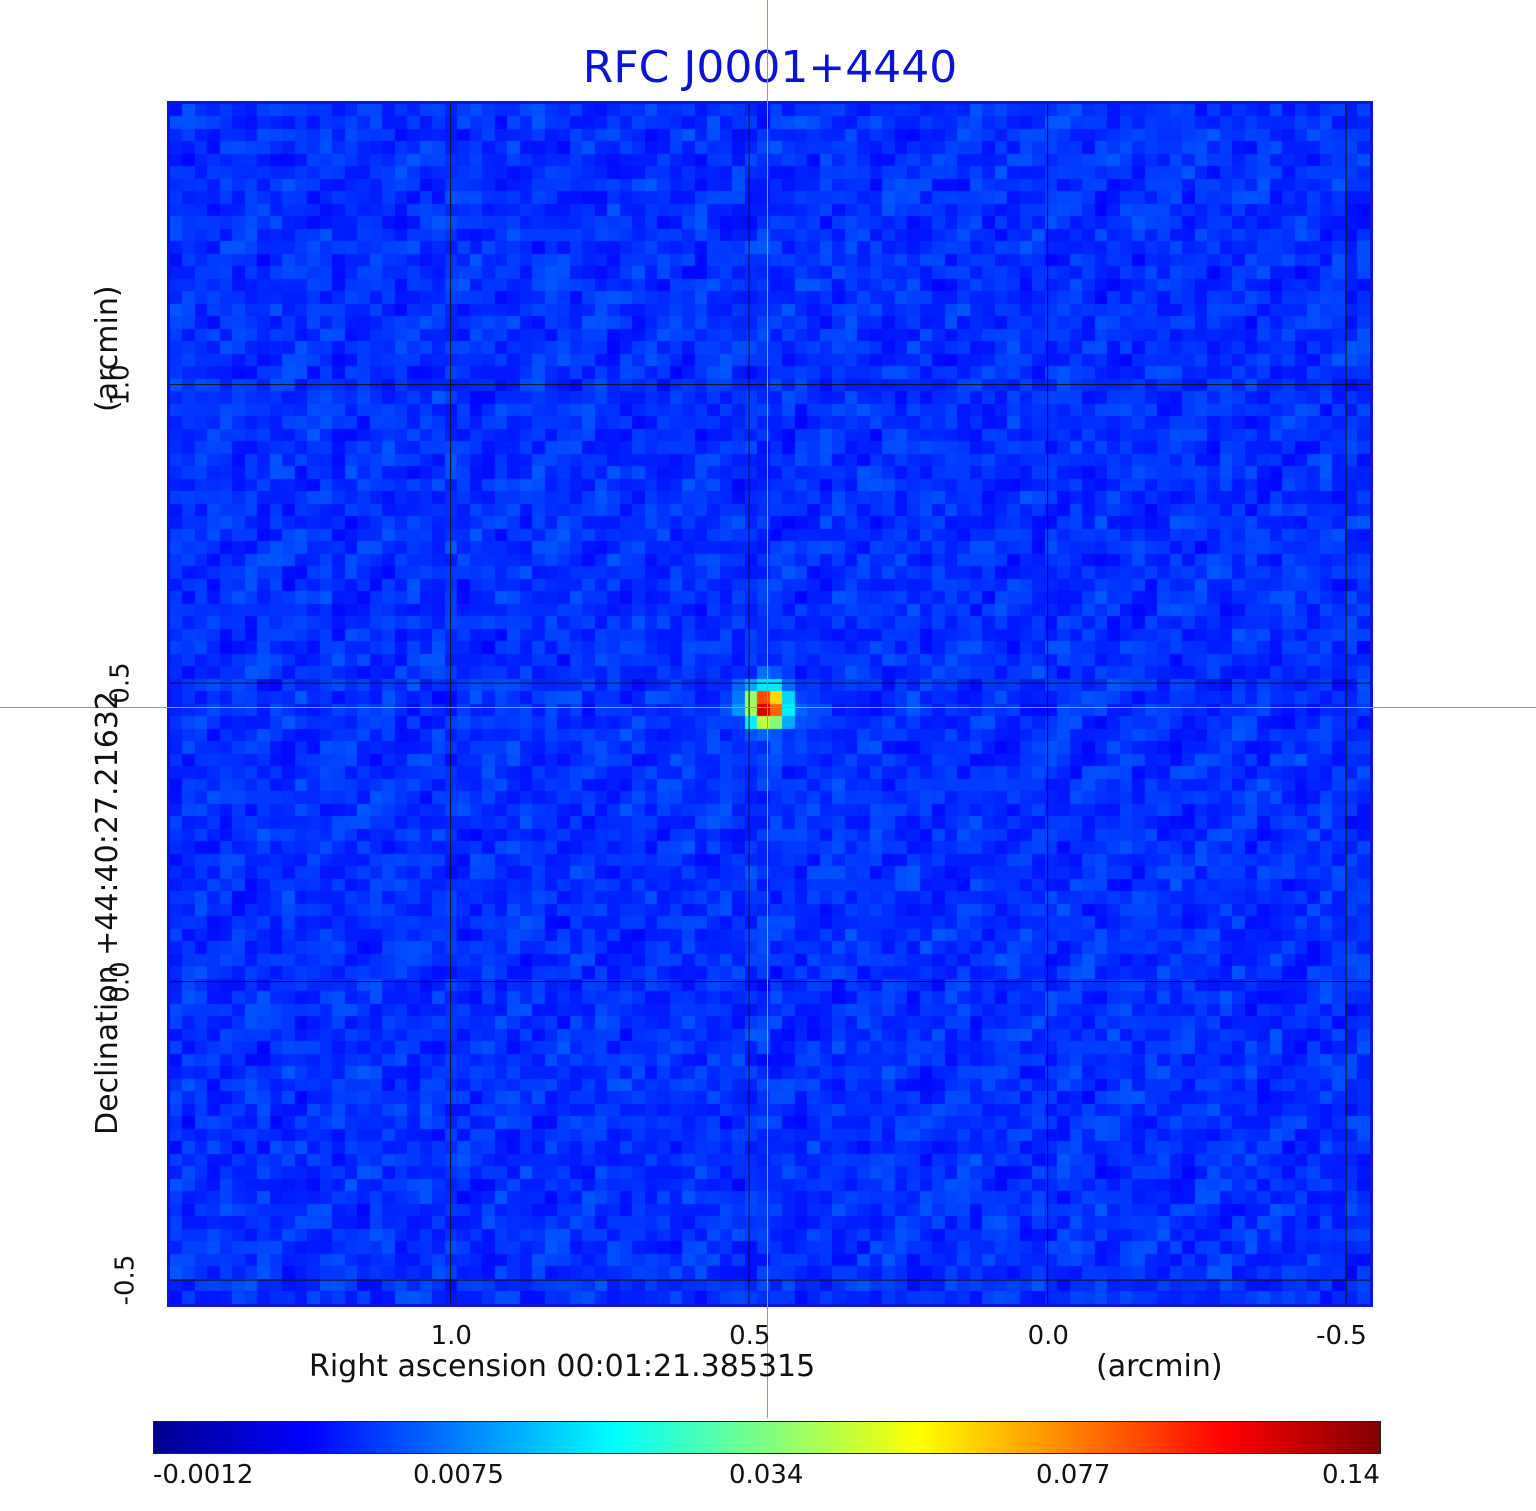  Describe the element at coordinates (203, 1475) in the screenshot. I see `colorbar-tick-label: -0.0012` at that location.